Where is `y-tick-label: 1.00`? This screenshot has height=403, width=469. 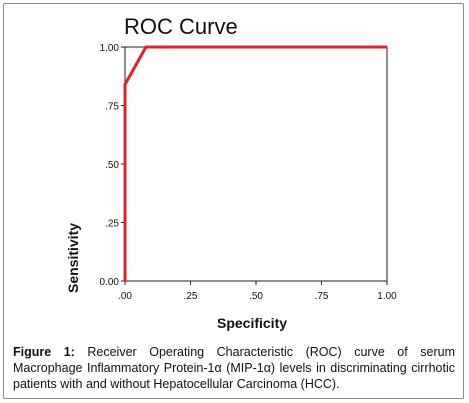 y-tick-label: 1.00 is located at coordinates (110, 48).